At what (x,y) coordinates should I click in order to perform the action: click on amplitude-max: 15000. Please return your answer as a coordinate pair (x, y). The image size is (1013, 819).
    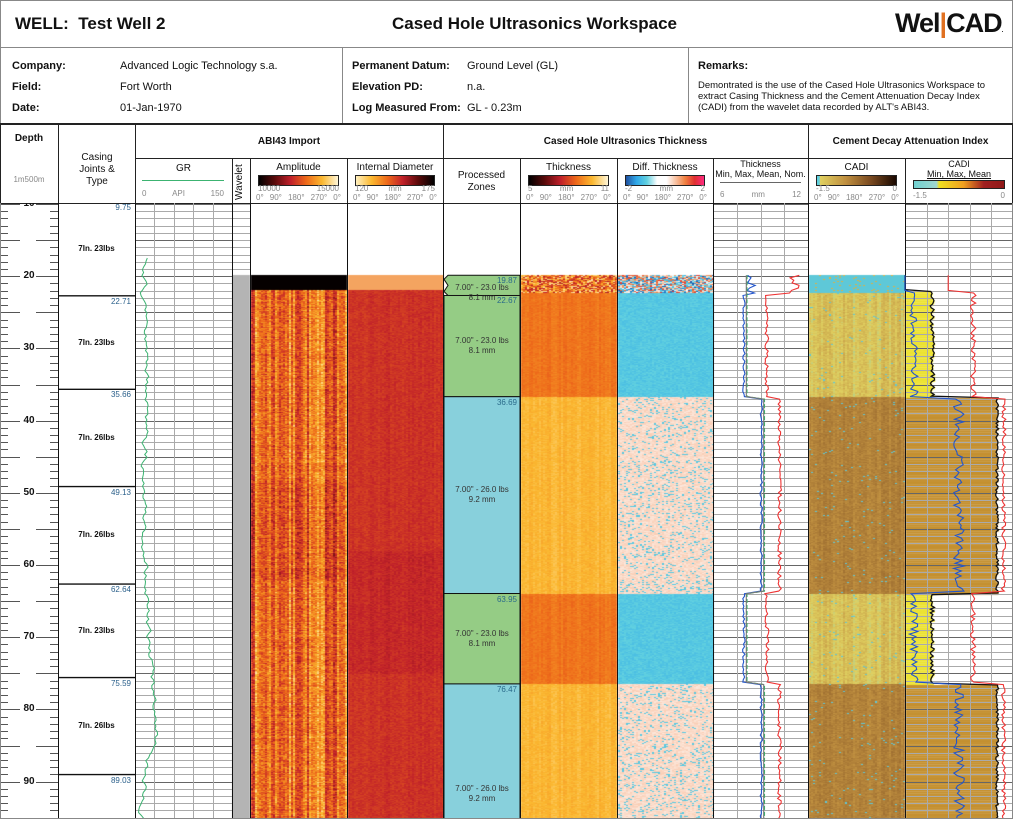
    Looking at the image, I should click on (327, 188).